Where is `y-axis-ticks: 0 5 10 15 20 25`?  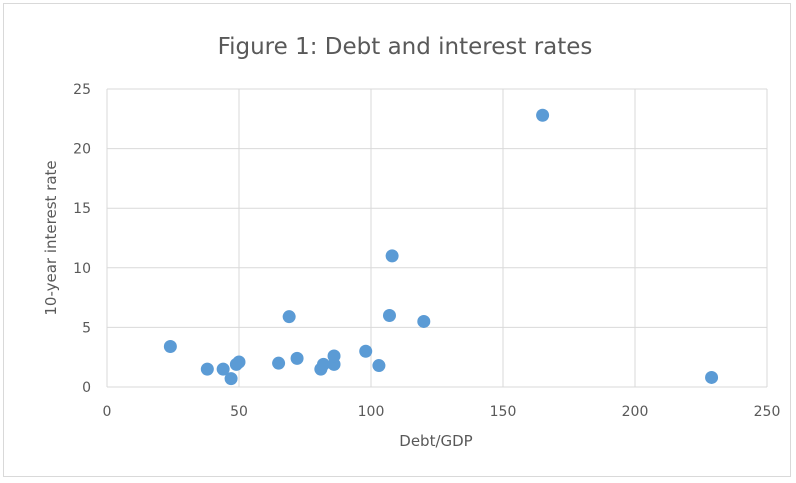
y-axis-ticks: 0 5 10 15 20 25 is located at coordinates (82, 239).